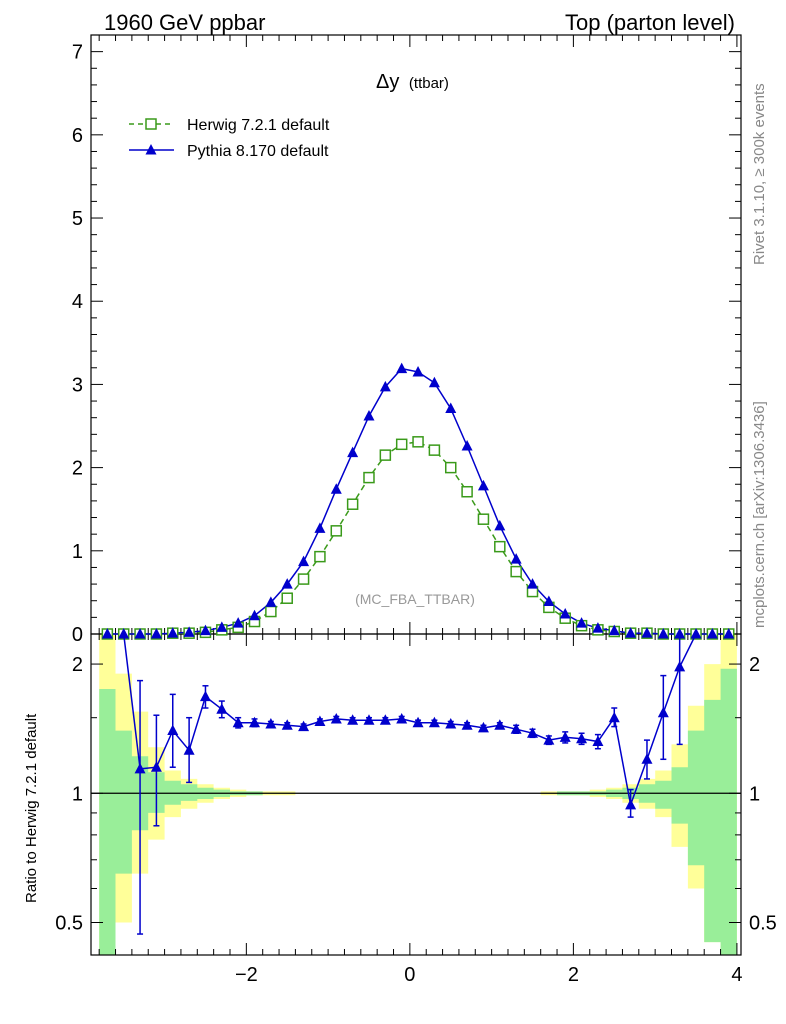  What do you see at coordinates (759, 514) in the screenshot?
I see `side-text-mcplots: mcplots.cern.ch [arXiv:1306.3436]` at bounding box center [759, 514].